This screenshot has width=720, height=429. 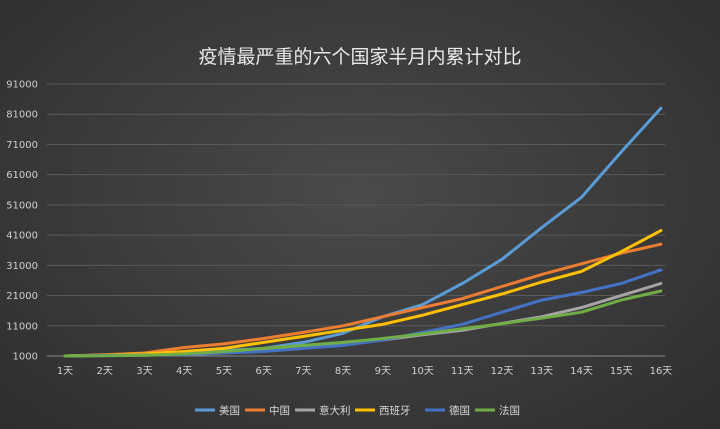 I want to click on x-tick-label: 7天, so click(x=303, y=371).